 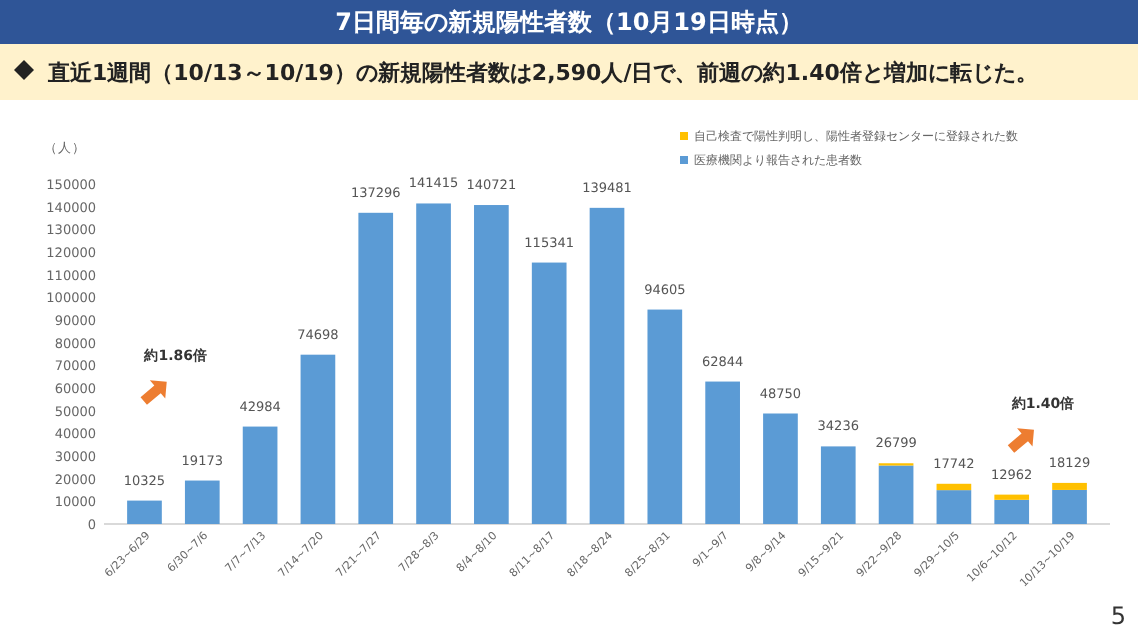 What do you see at coordinates (1118, 616) in the screenshot?
I see `text: 5` at bounding box center [1118, 616].